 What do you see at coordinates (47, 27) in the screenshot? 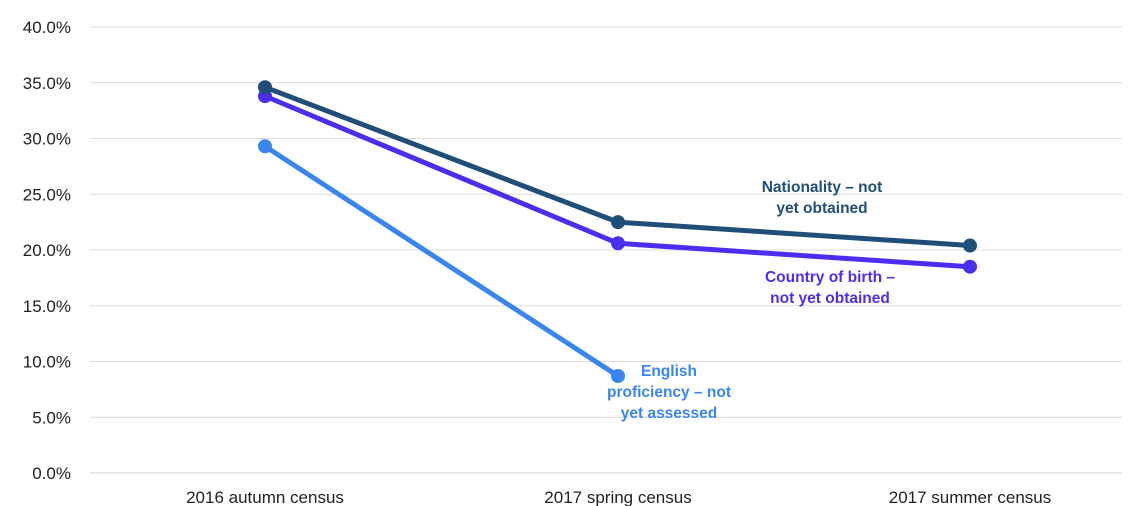
I see `y-tick-label: 40.0%` at bounding box center [47, 27].